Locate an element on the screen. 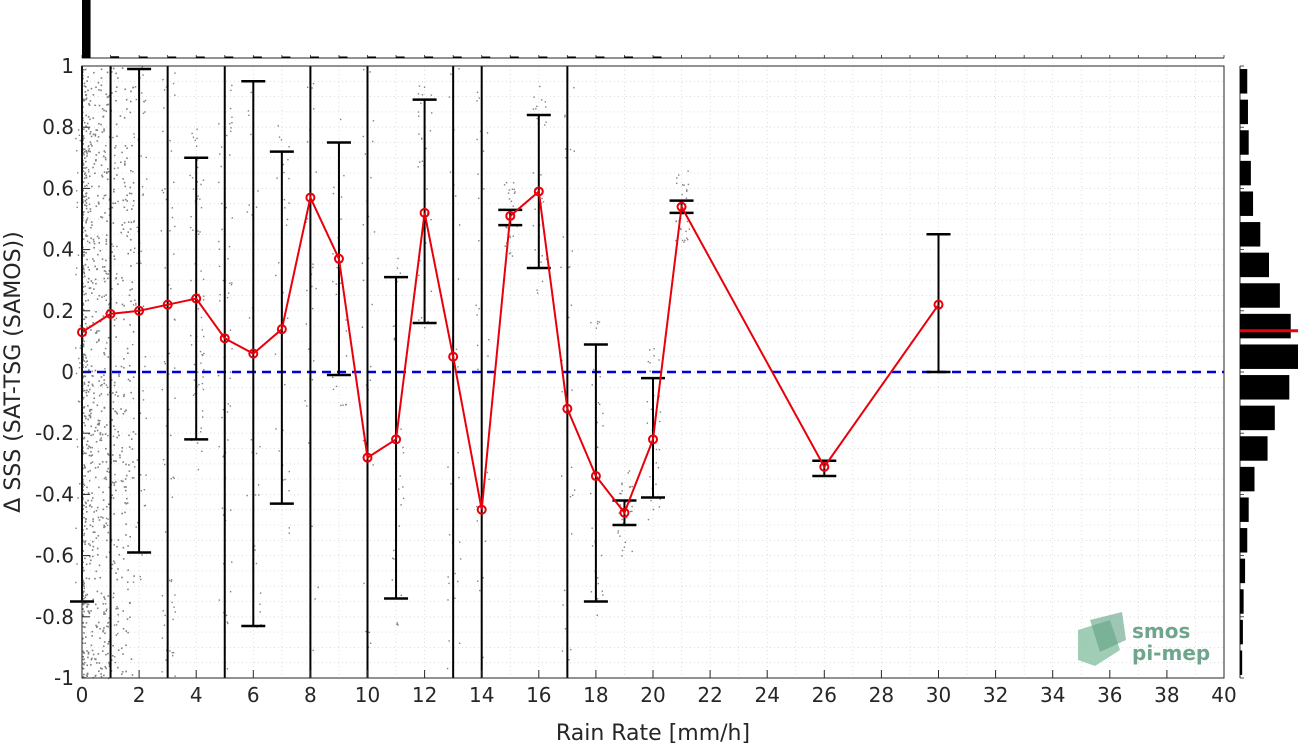  smos-pi-mep-logo: smos pi-mep is located at coordinates (1144, 639).